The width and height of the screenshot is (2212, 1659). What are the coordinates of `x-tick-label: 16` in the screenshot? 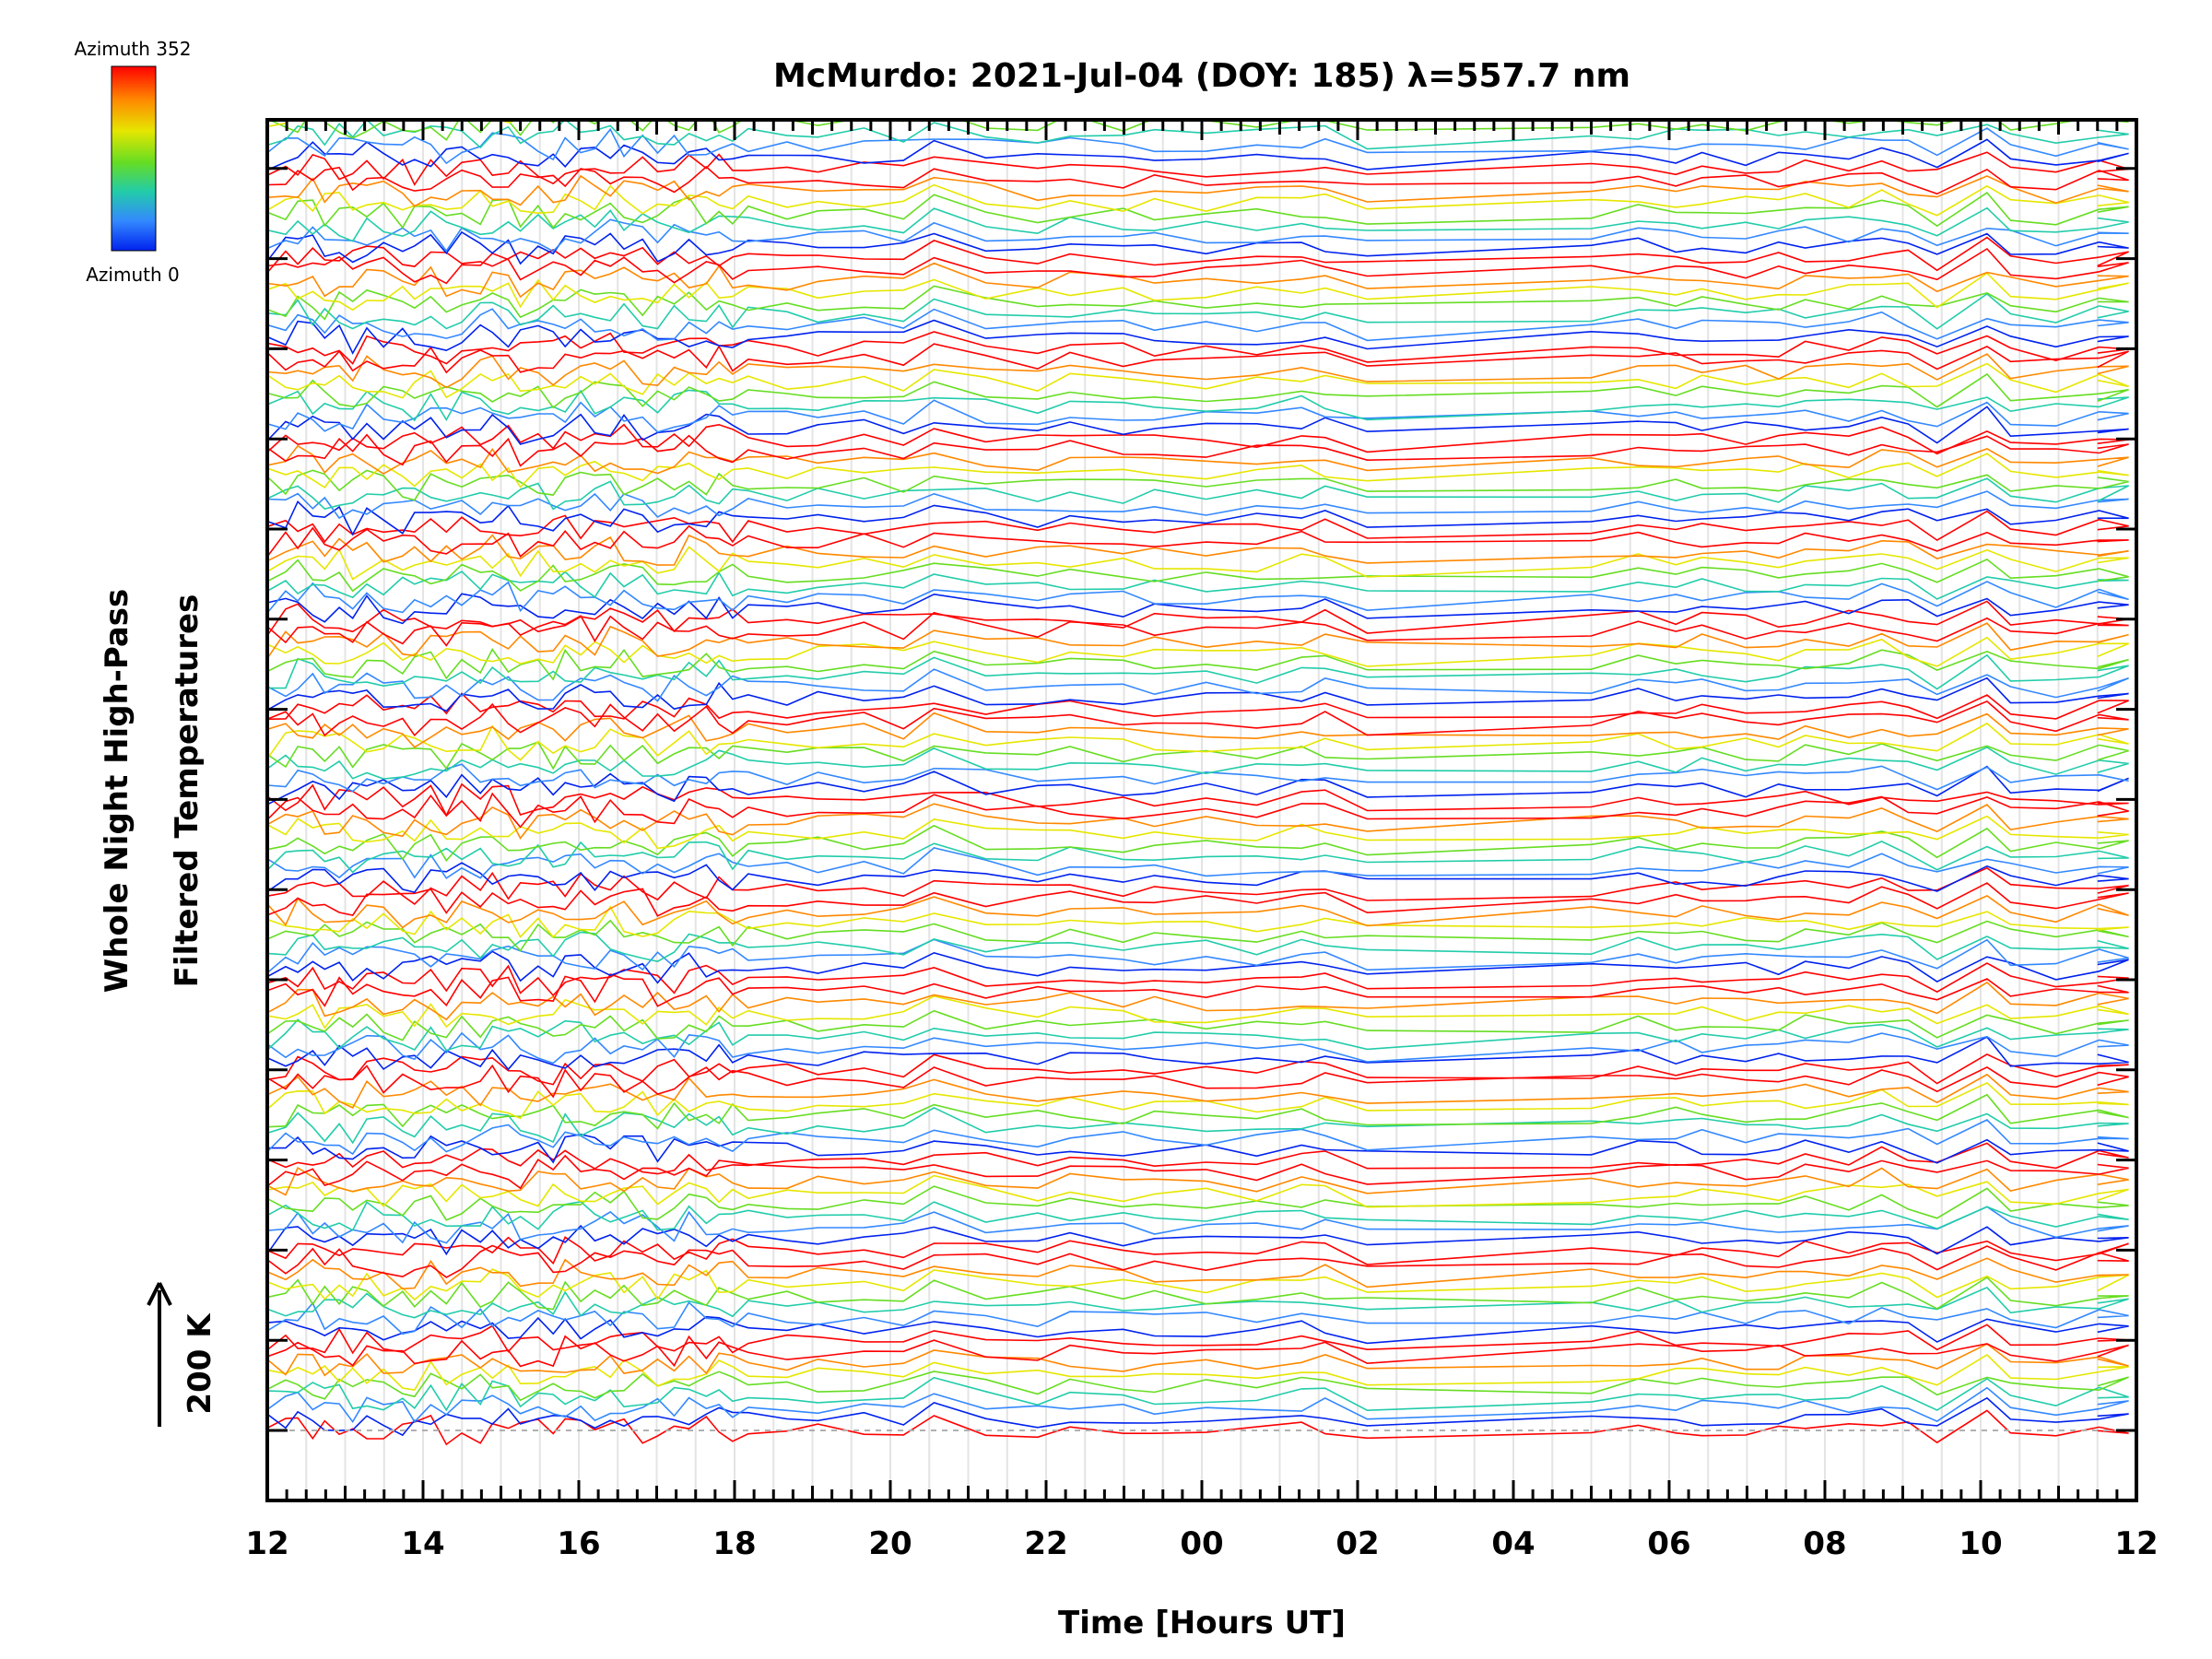 It's located at (578, 1543).